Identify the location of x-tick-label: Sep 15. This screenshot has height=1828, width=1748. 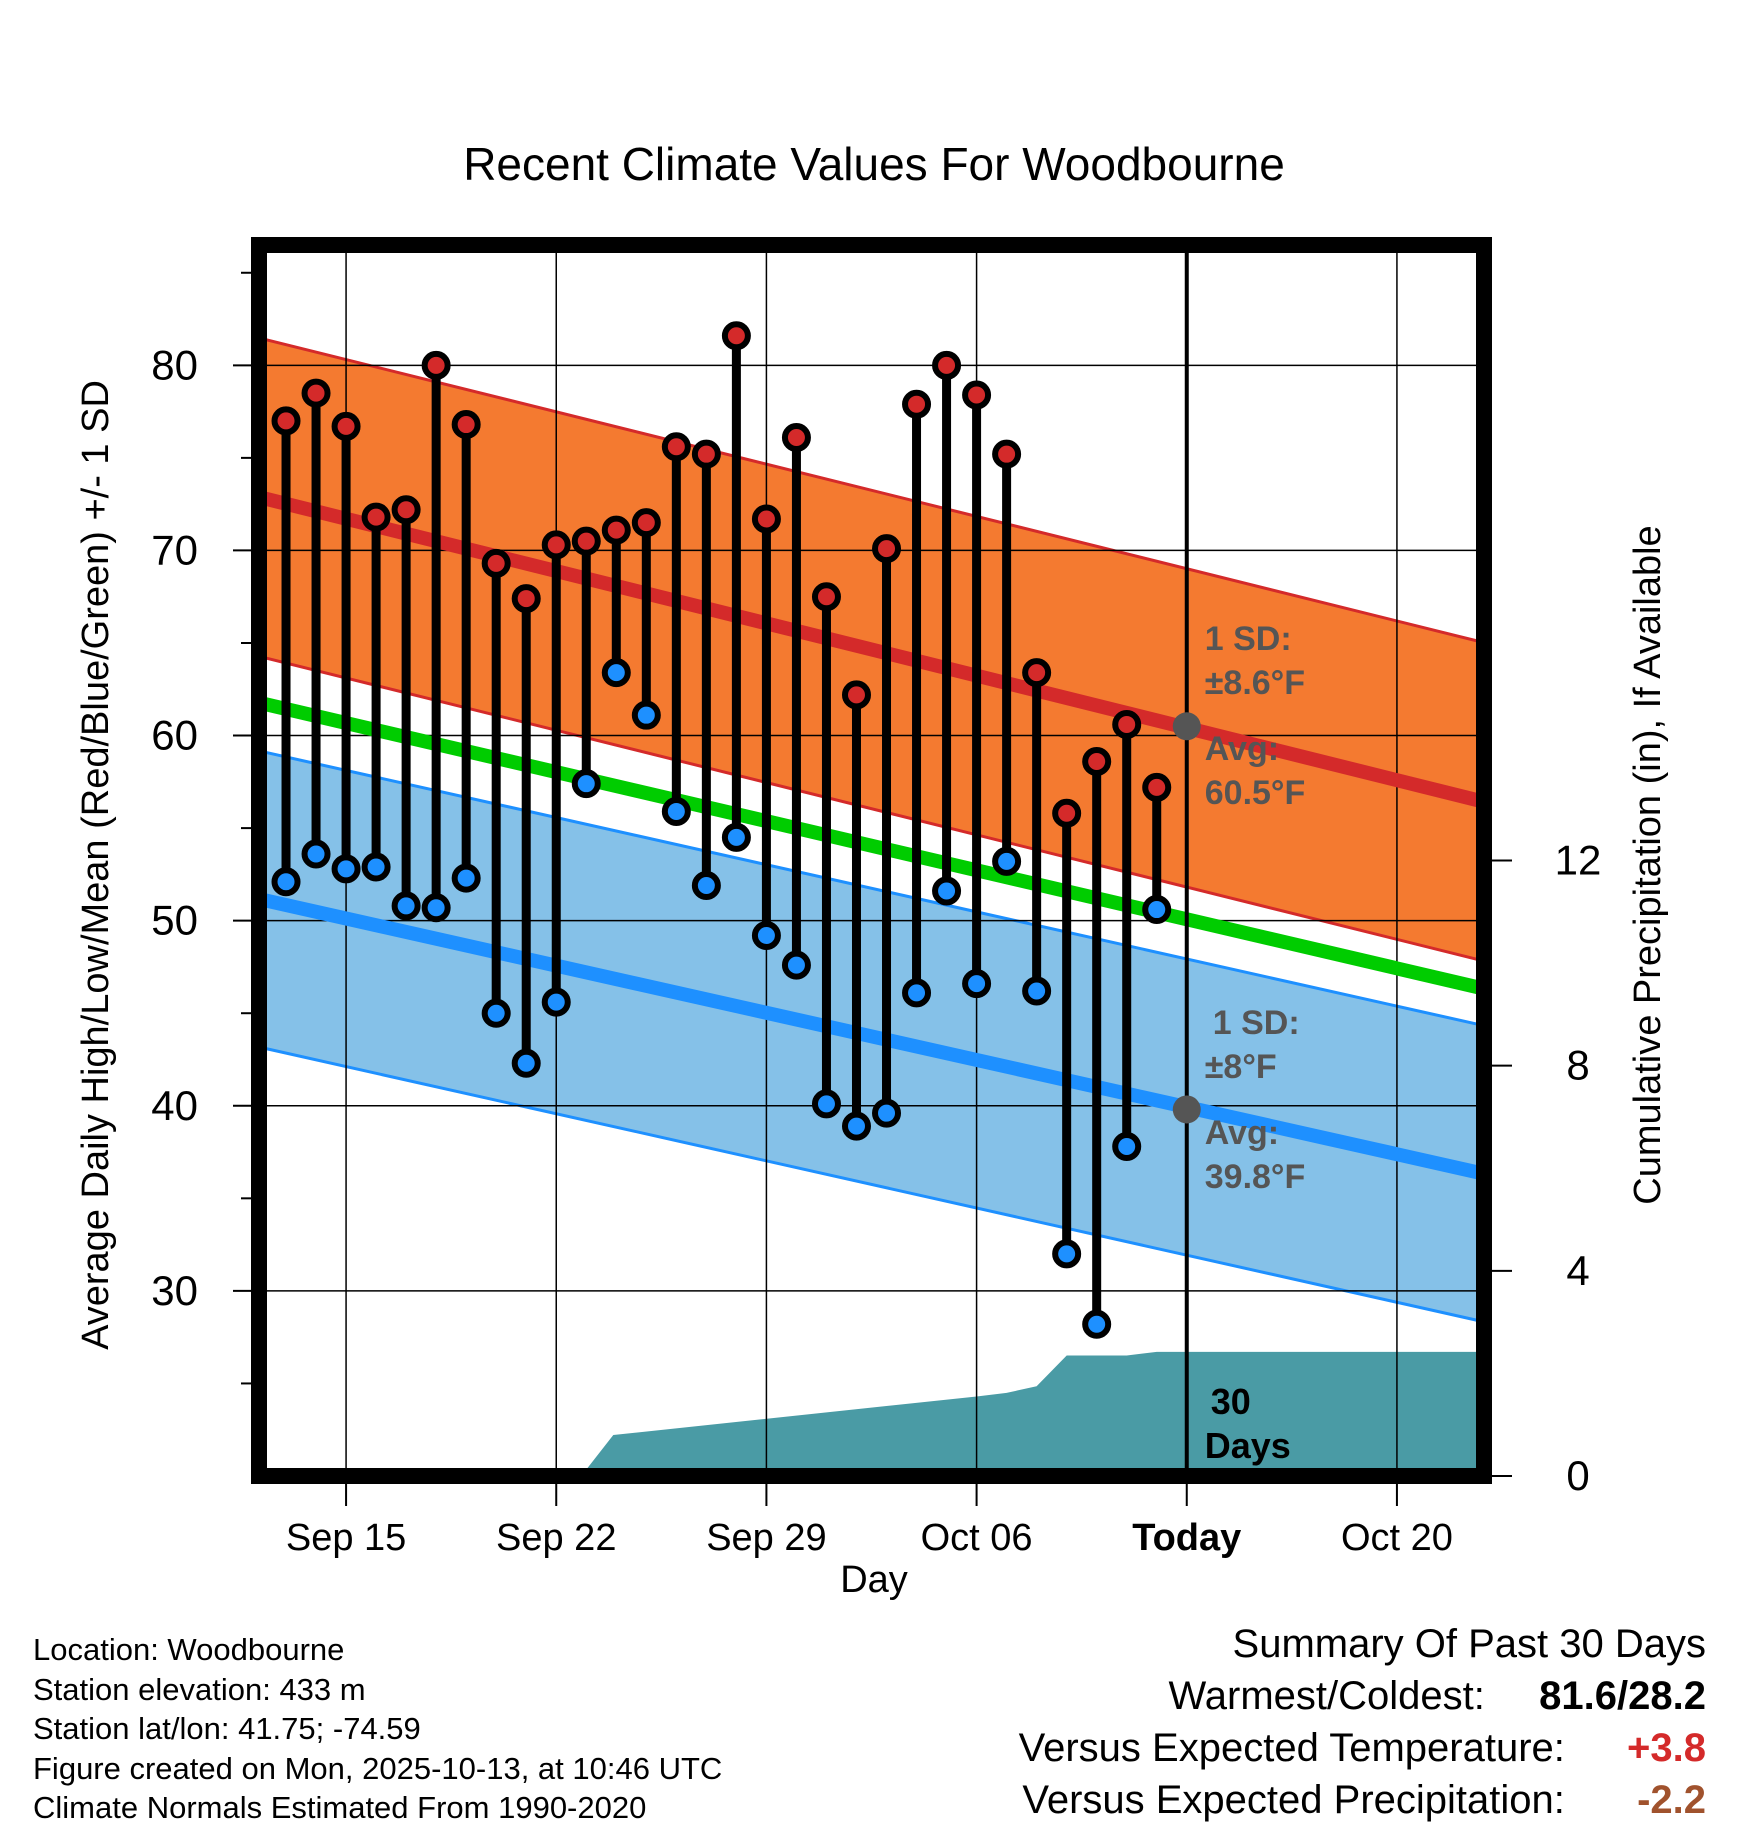
(346, 1538).